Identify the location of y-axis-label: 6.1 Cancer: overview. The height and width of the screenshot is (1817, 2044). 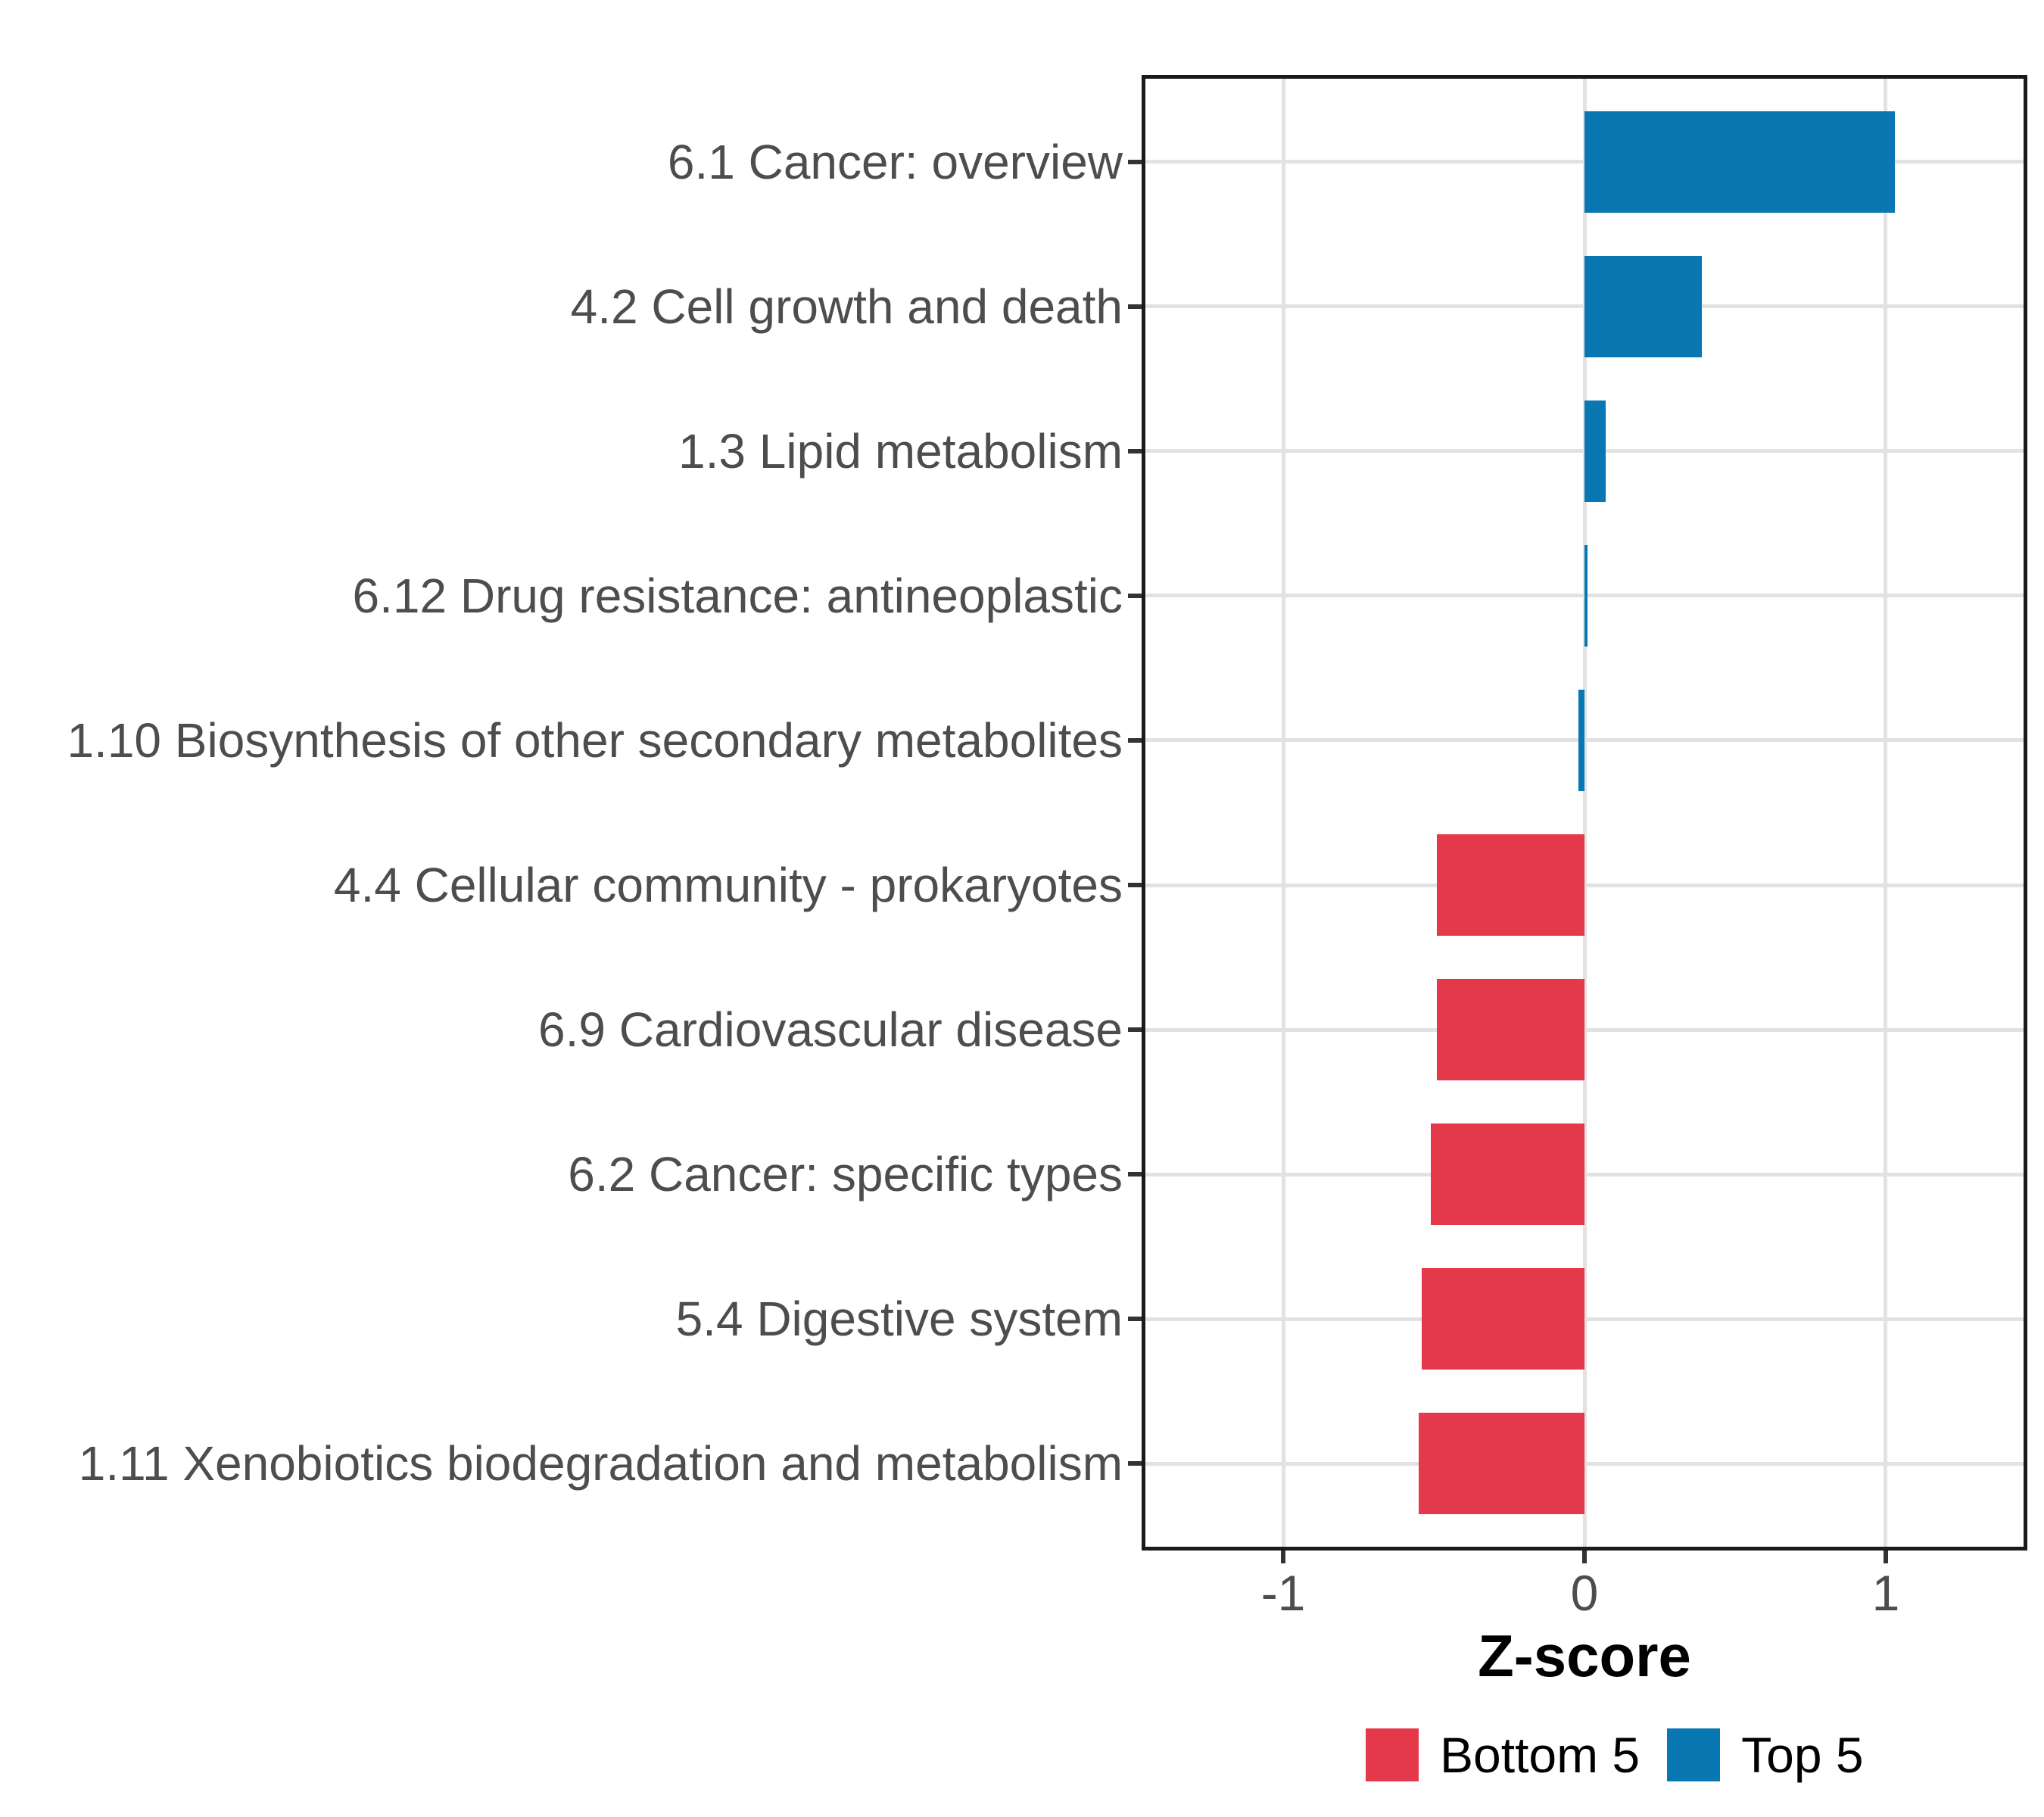
(895, 161).